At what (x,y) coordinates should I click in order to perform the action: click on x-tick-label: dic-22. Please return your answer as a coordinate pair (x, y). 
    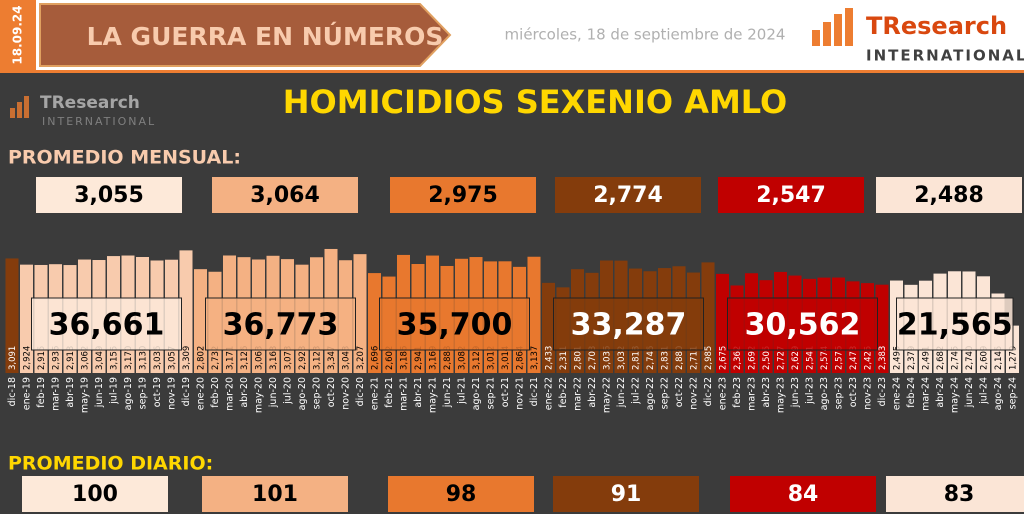
    Looking at the image, I should click on (708, 391).